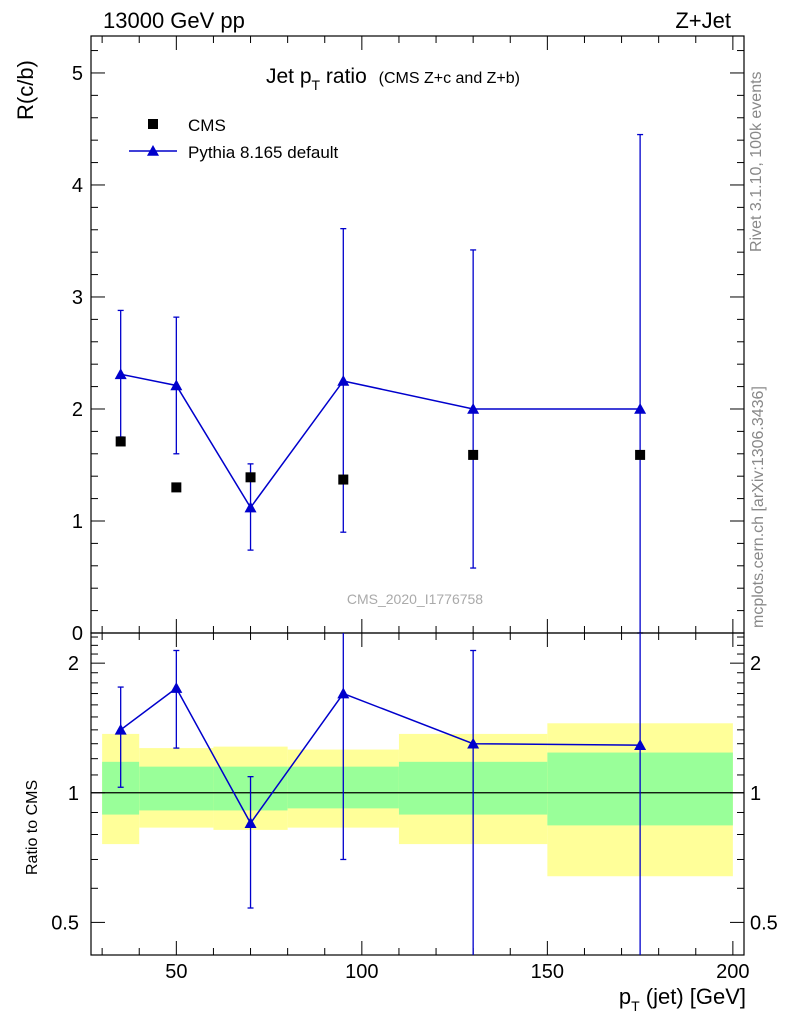 The width and height of the screenshot is (786, 1024). I want to click on x-axis-label-main: p, so click(625, 996).